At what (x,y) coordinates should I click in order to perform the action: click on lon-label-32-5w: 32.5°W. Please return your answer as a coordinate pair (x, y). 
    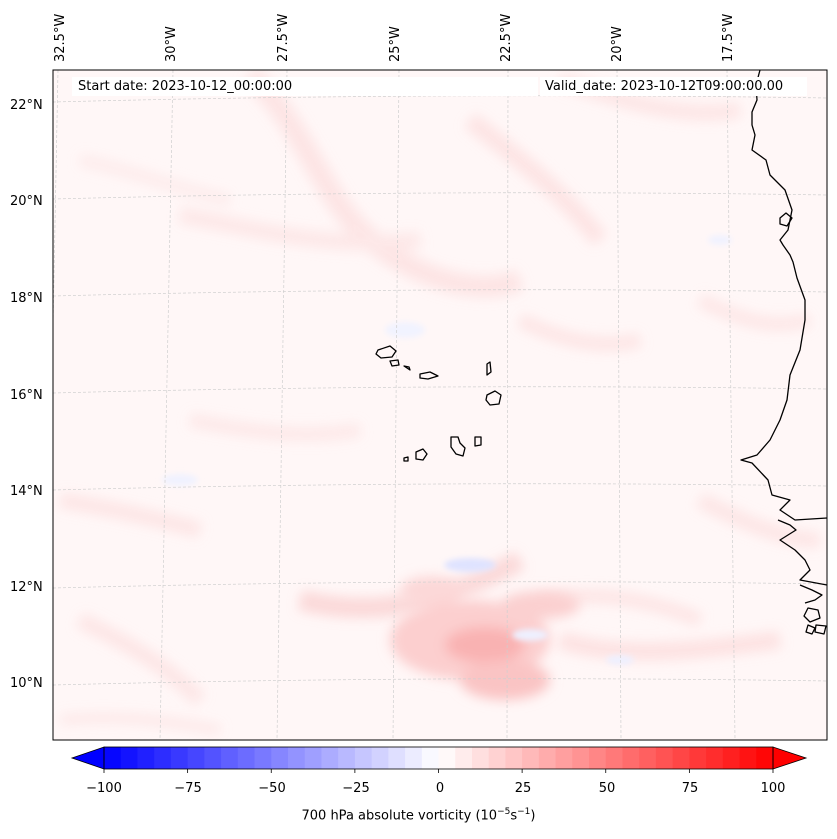
    Looking at the image, I should click on (60, 37).